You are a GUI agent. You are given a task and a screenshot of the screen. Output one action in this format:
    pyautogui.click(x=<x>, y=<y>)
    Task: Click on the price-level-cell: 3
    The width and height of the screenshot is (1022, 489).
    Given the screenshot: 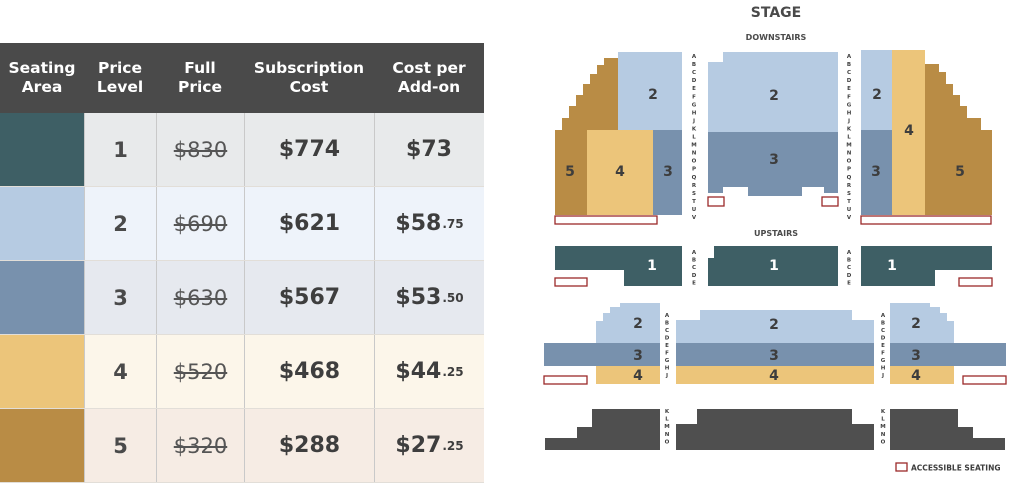 What is the action you would take?
    pyautogui.click(x=120, y=297)
    